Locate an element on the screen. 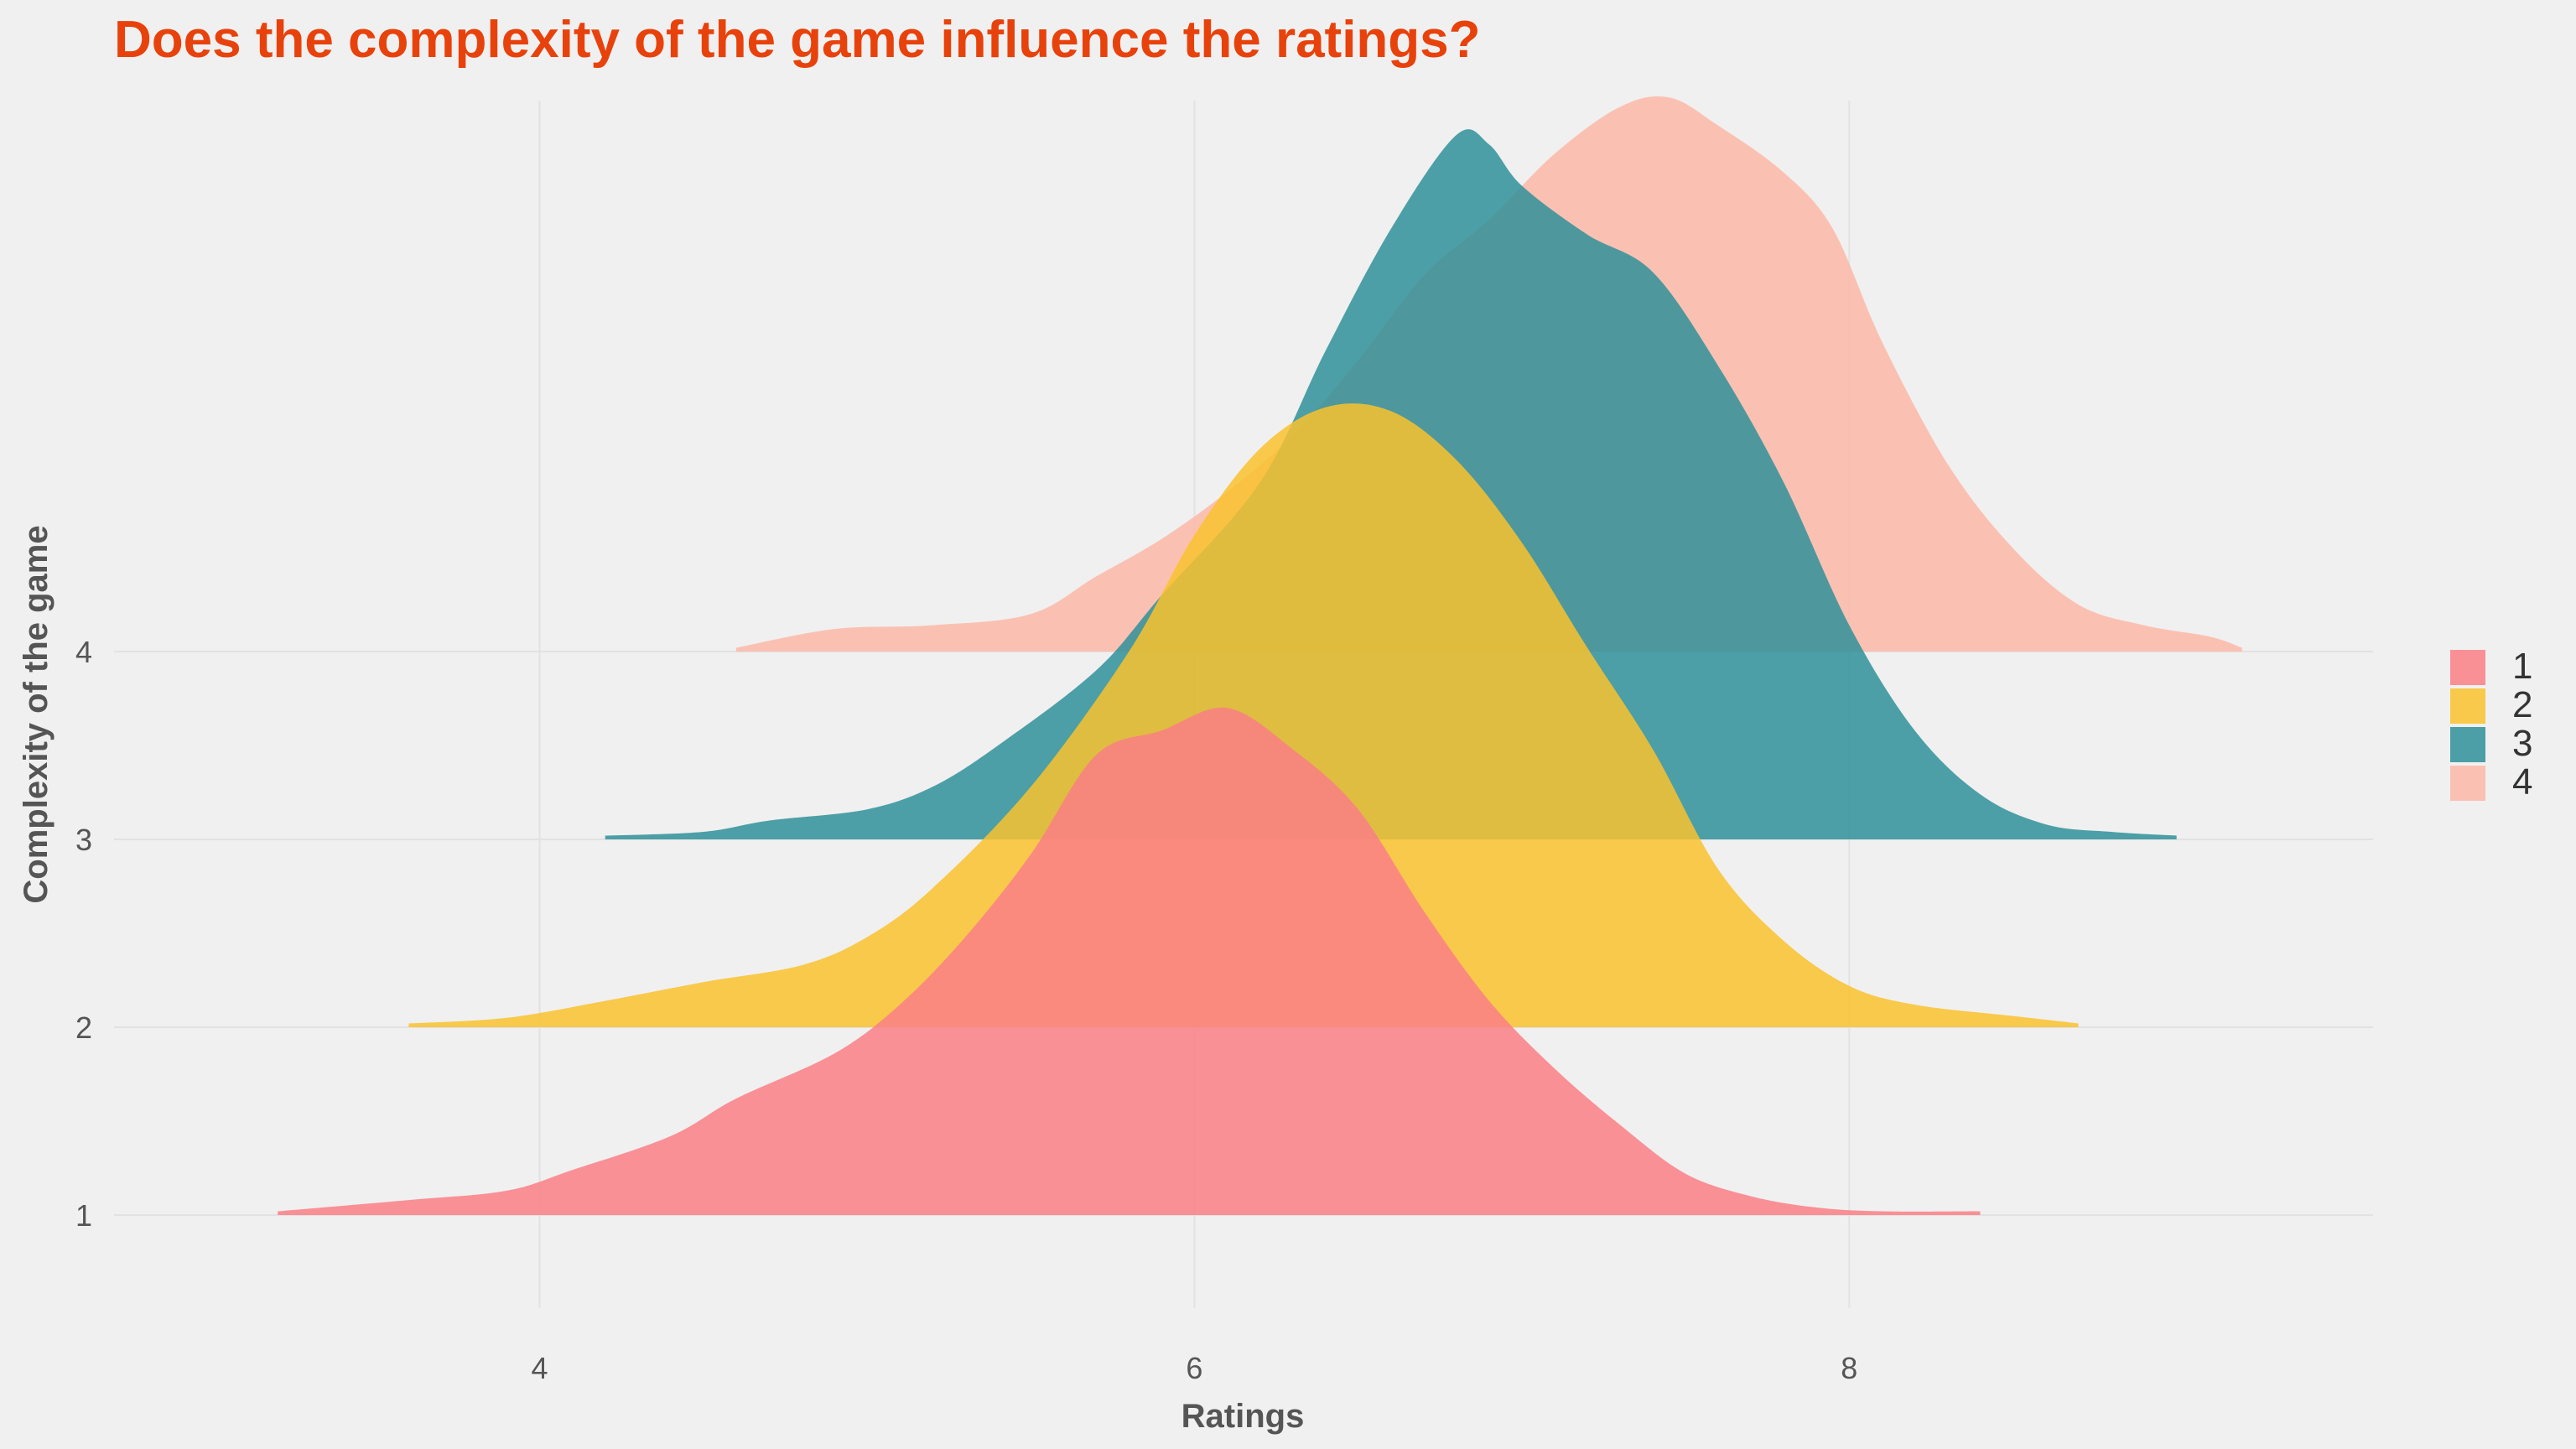 The height and width of the screenshot is (1449, 2576). legend-label-3: 3 is located at coordinates (2522, 743).